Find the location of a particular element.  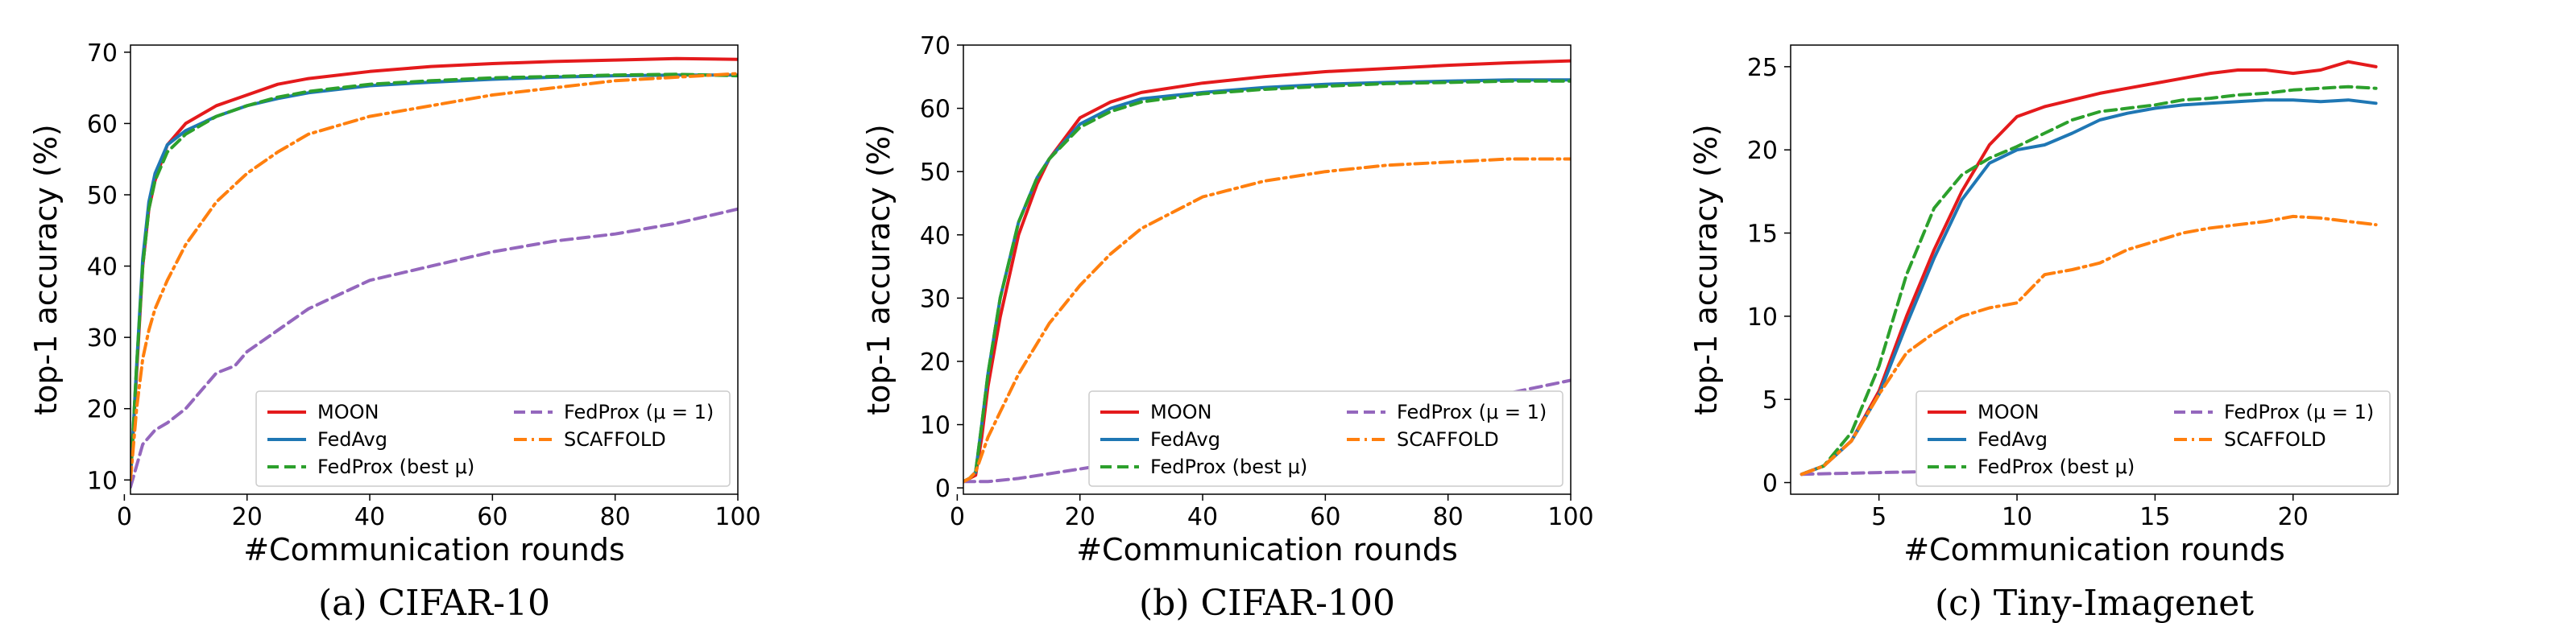

y-tick-label: 25 is located at coordinates (1762, 68).